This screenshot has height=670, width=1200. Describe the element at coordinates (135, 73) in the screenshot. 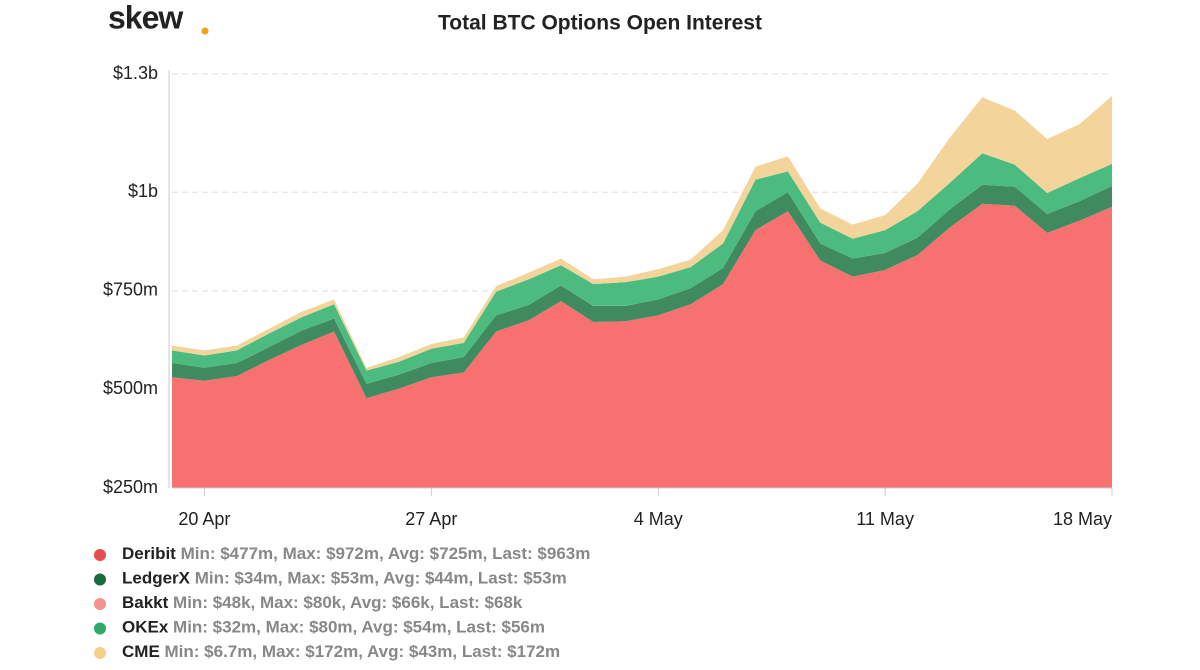

I see `y-tick-label: $1.3b` at that location.